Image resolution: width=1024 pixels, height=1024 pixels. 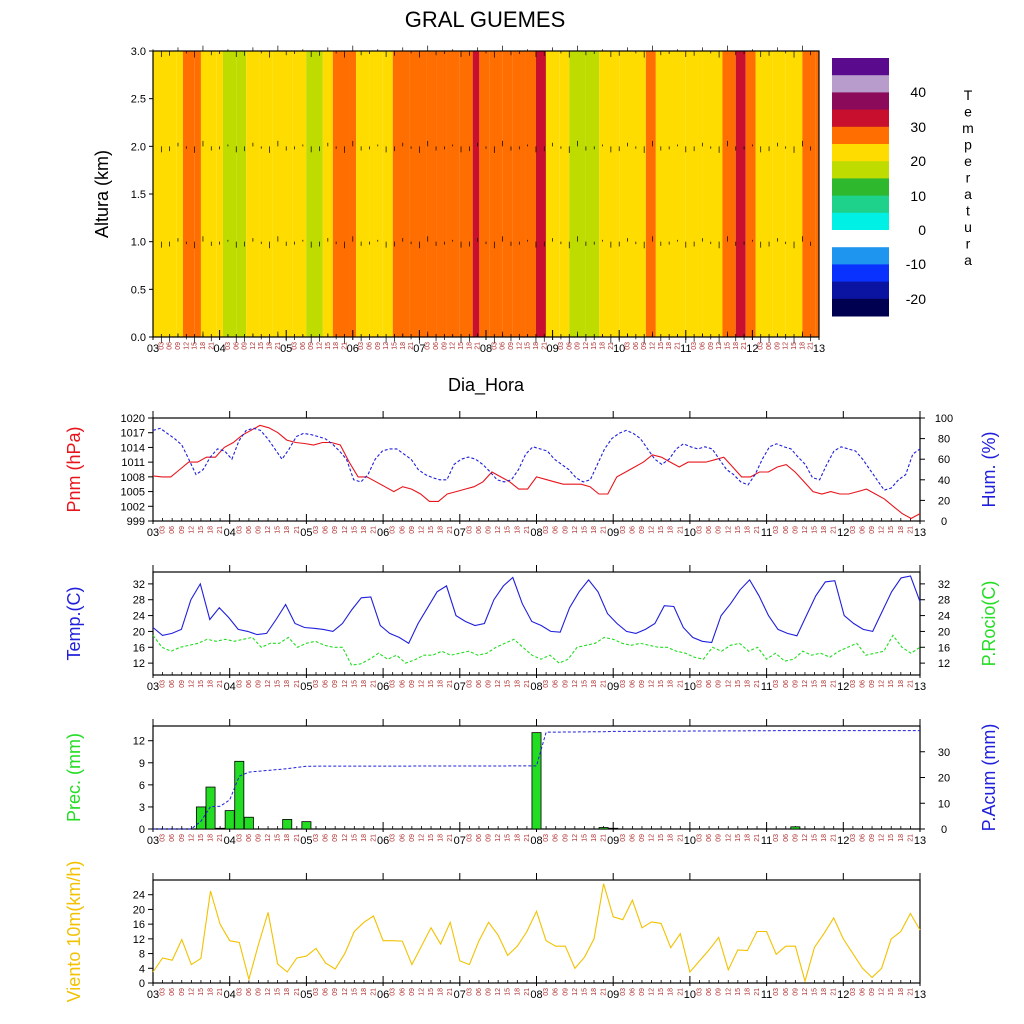 I want to click on temp-panel-hour-label: 09, so click(x=182, y=684).